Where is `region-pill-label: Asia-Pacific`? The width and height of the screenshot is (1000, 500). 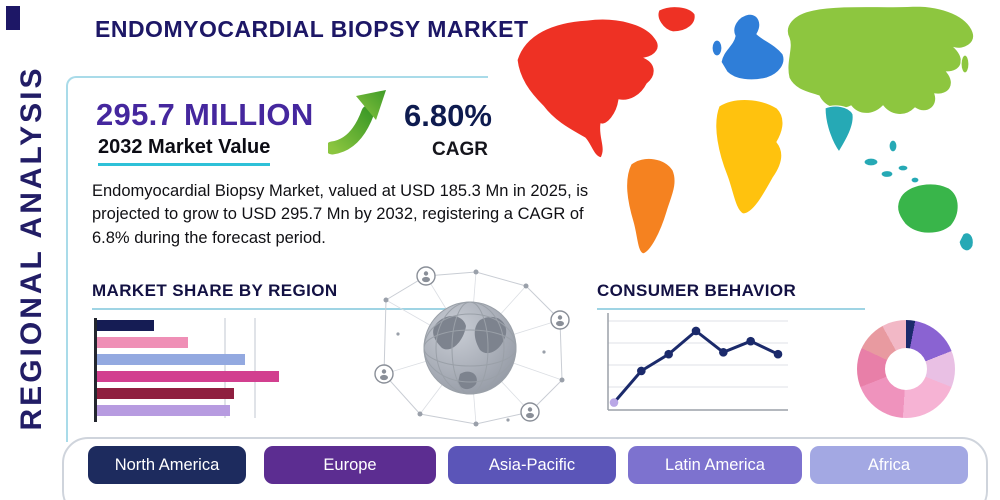 region-pill-label: Asia-Pacific is located at coordinates (532, 464).